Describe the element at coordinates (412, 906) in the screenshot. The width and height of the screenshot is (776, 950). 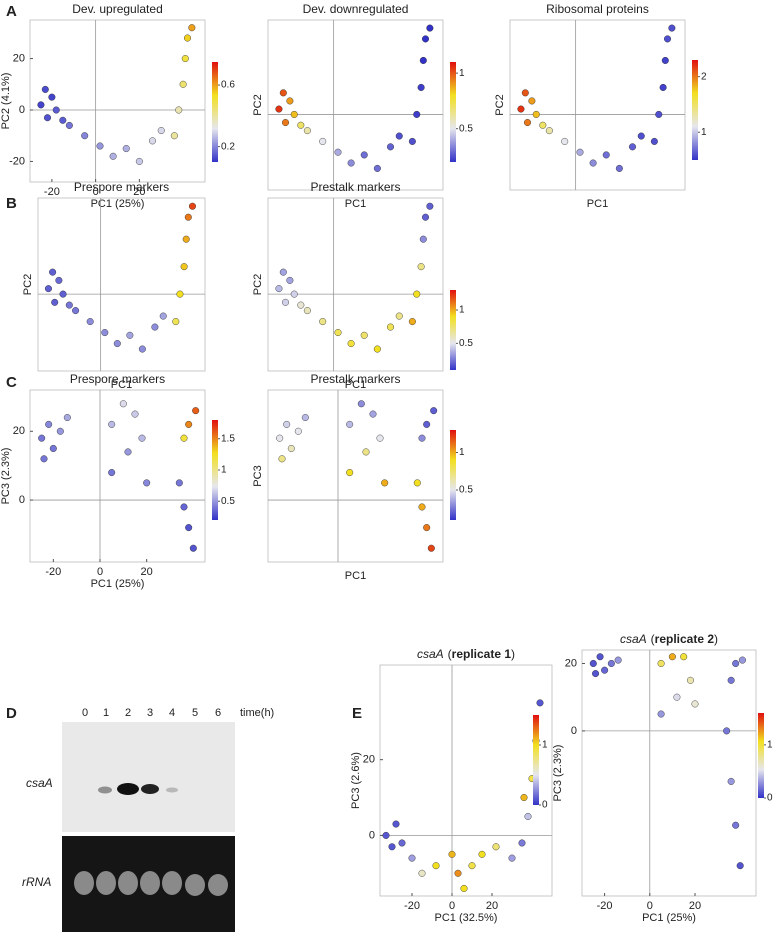
I see `x-tick-label: -20` at that location.